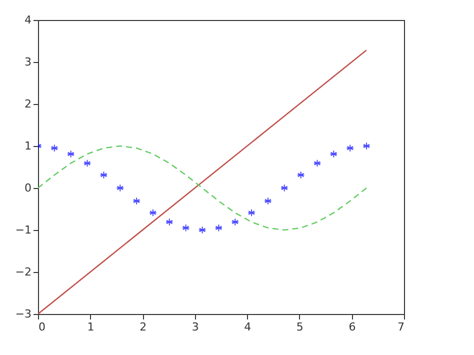  Describe the element at coordinates (352, 327) in the screenshot. I see `x-tick-label: 6` at that location.